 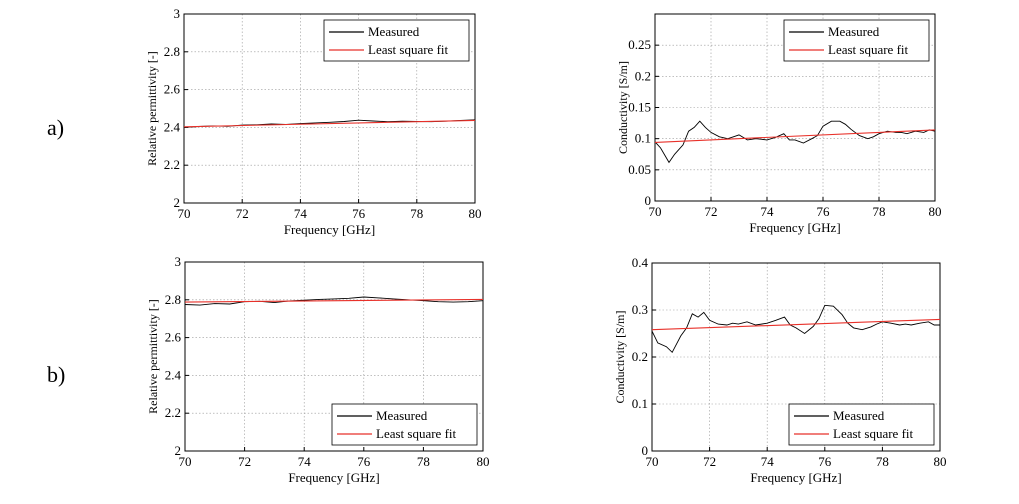 I want to click on row-label-a: a), so click(x=56, y=127).